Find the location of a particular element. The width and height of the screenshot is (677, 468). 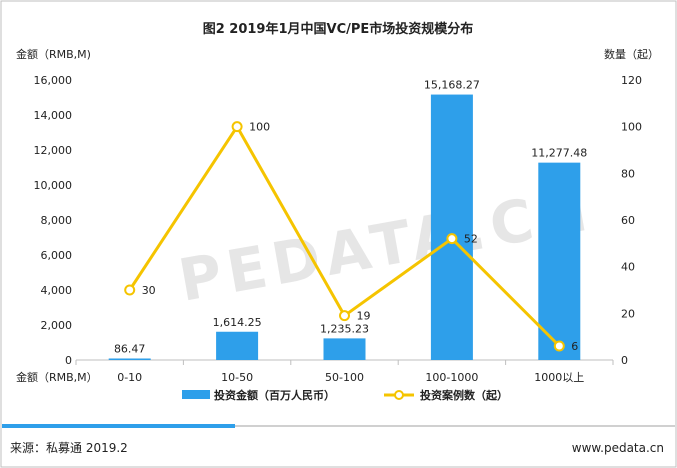

y-left-axis-label: 金额（RMB,M) is located at coordinates (53, 54).